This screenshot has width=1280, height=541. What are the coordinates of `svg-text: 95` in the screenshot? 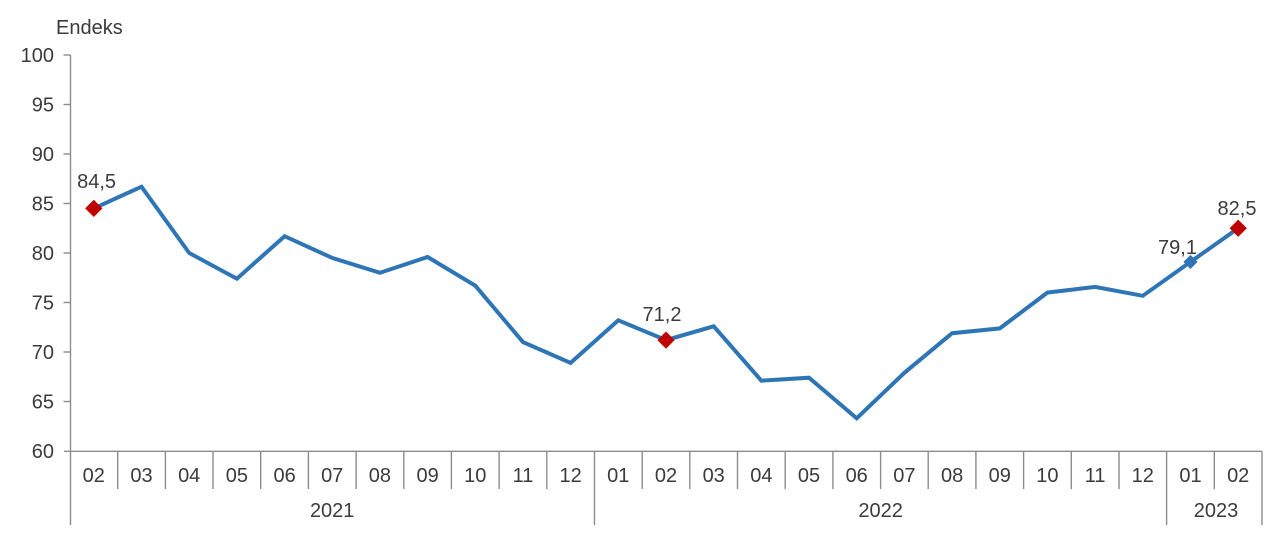 It's located at (43, 106).